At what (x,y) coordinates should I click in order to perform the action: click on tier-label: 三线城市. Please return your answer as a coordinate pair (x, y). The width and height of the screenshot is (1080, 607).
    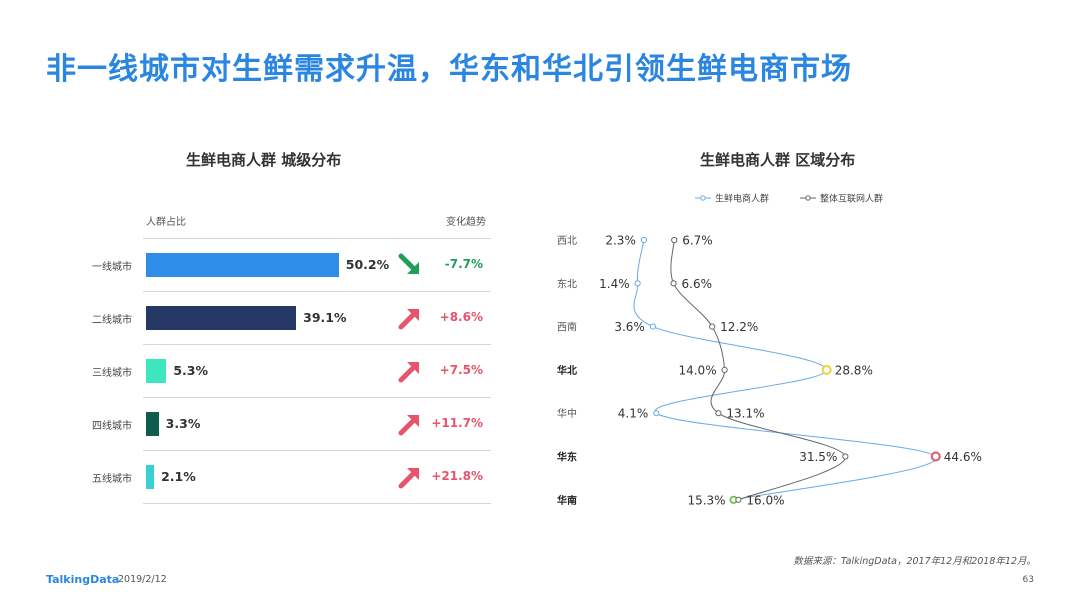
    Looking at the image, I should click on (112, 373).